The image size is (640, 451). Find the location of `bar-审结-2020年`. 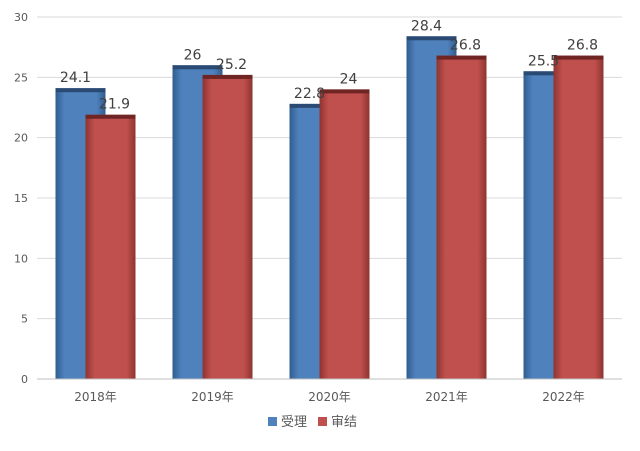

bar-审结-2020年 is located at coordinates (344, 234).